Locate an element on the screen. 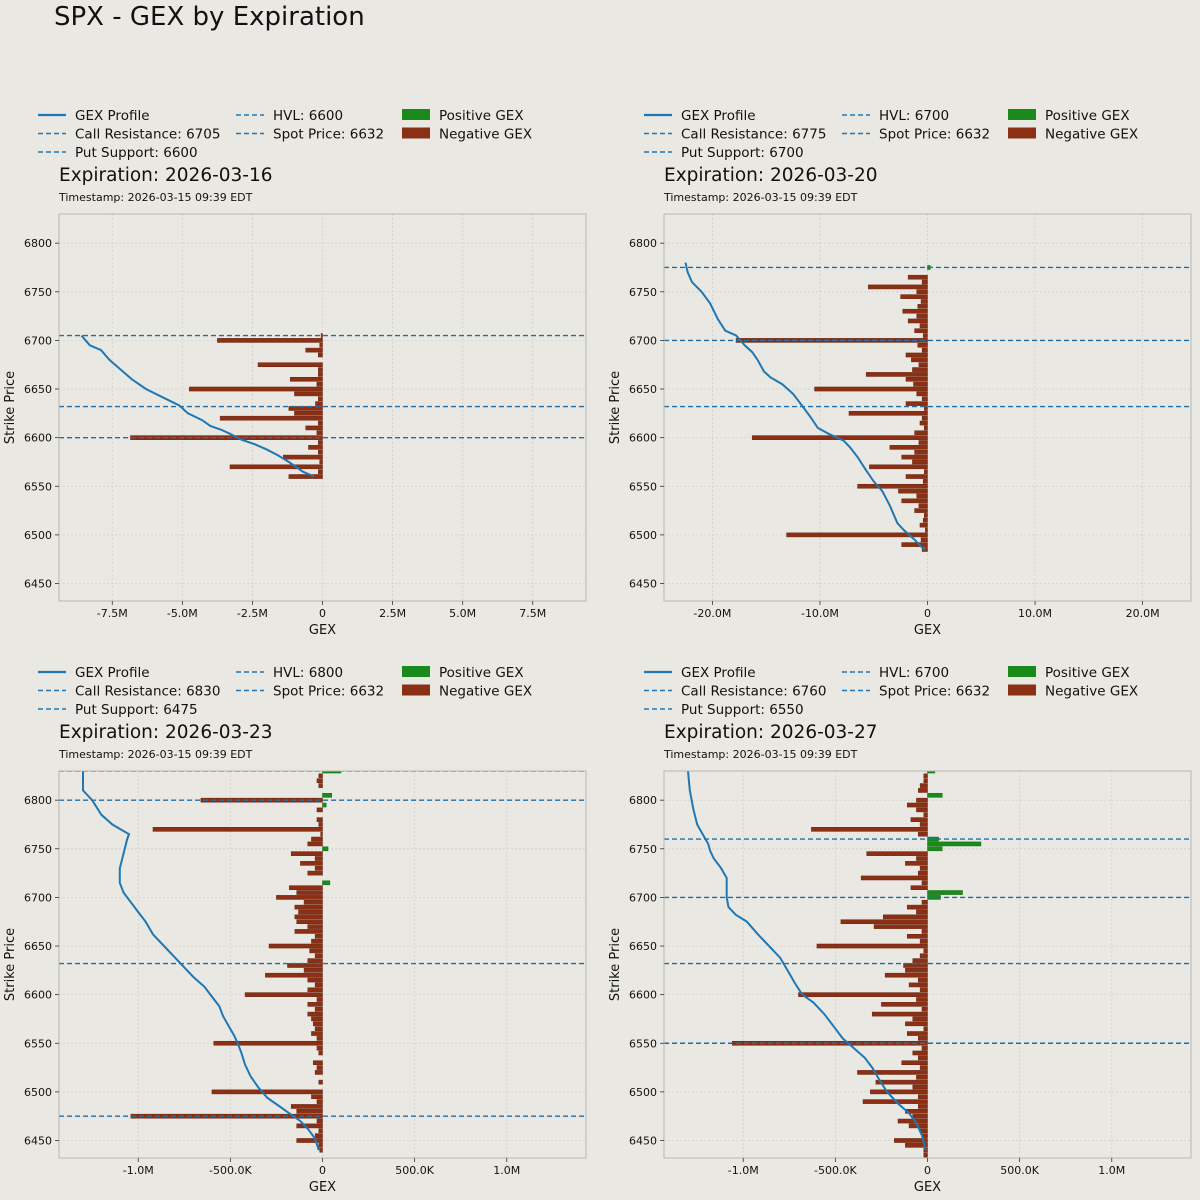  x-tick-label: 2.5M is located at coordinates (392, 613).